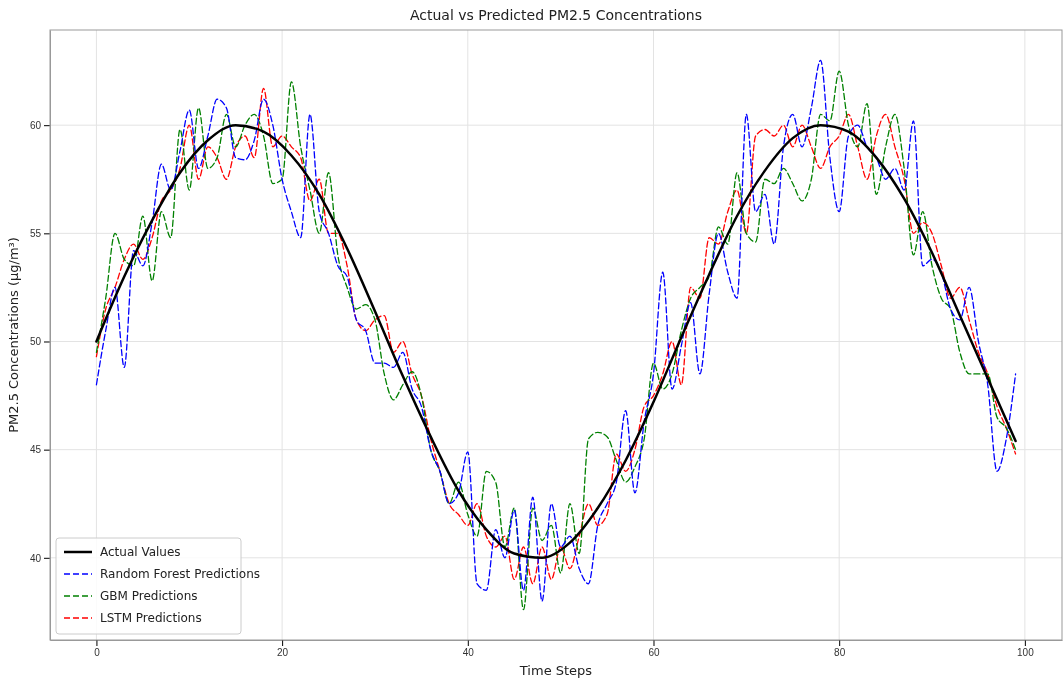  Describe the element at coordinates (35, 234) in the screenshot. I see `y-tick-label: 55` at that location.